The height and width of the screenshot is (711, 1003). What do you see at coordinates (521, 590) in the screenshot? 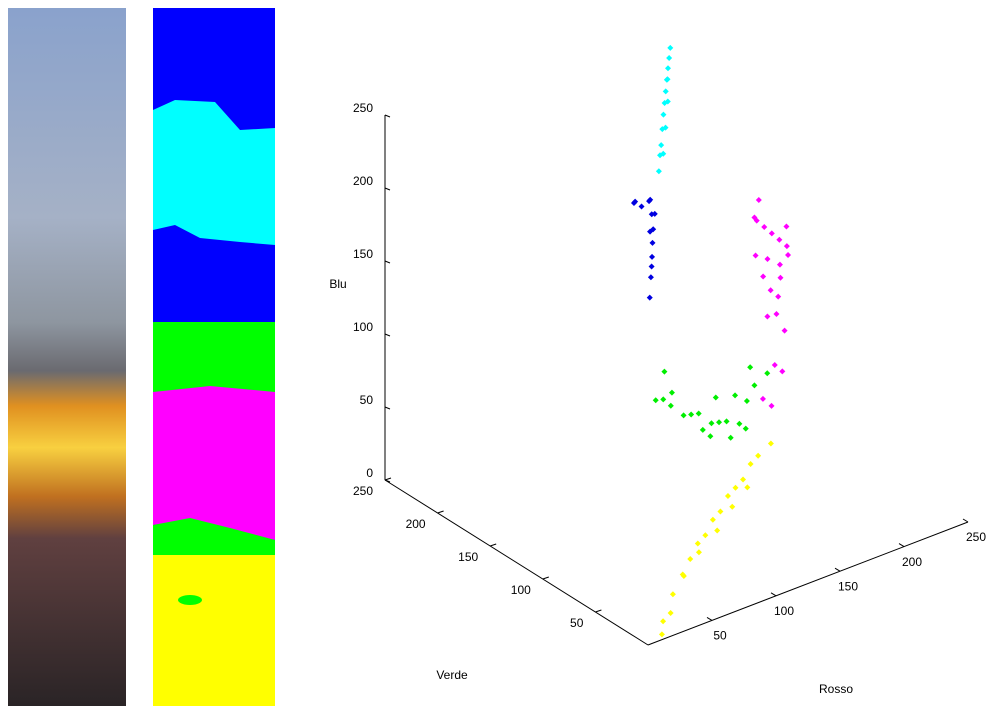
I see `y-tick-label: 100` at bounding box center [521, 590].